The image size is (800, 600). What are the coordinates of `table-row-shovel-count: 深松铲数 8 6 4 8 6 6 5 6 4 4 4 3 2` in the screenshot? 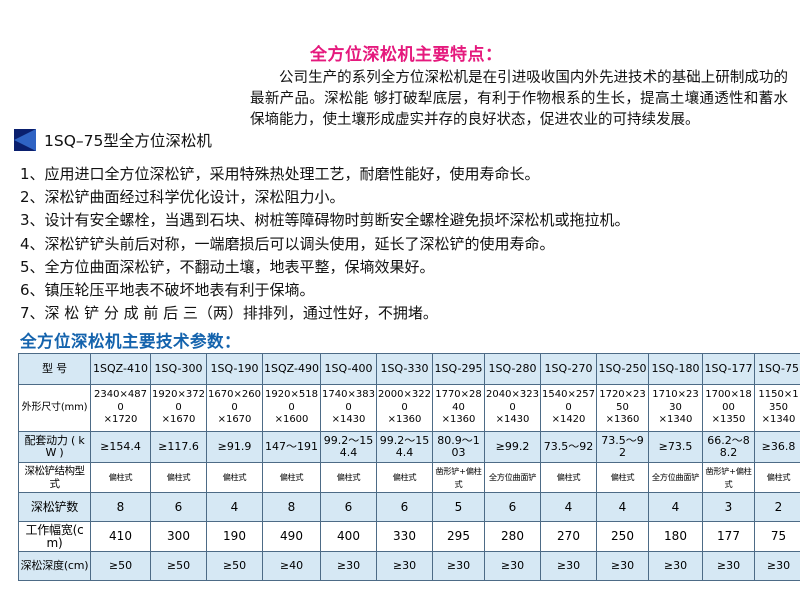 It's located at (409, 507).